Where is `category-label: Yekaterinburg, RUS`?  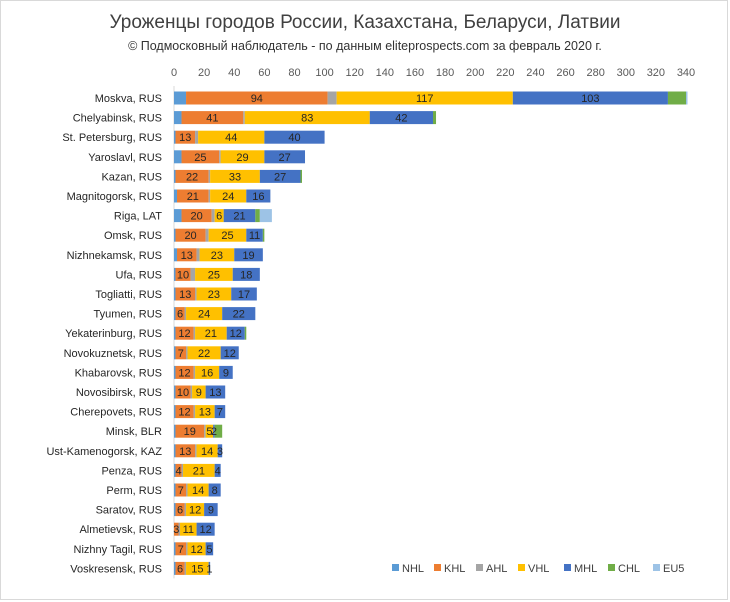 category-label: Yekaterinburg, RUS is located at coordinates (113, 334).